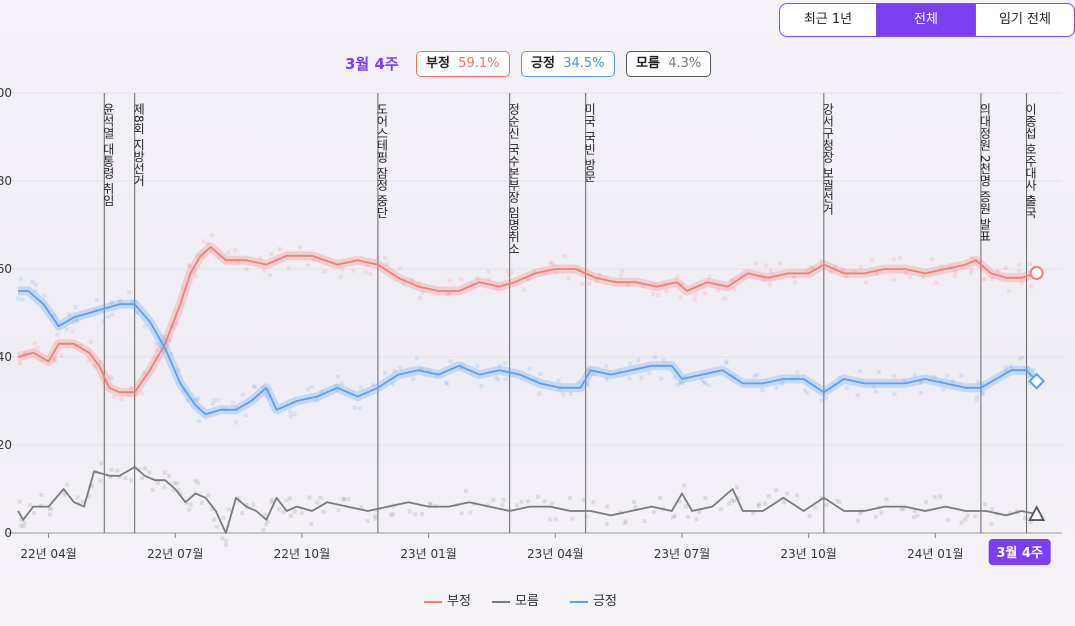  I want to click on badge-unknown-value: 4.3%, so click(685, 63).